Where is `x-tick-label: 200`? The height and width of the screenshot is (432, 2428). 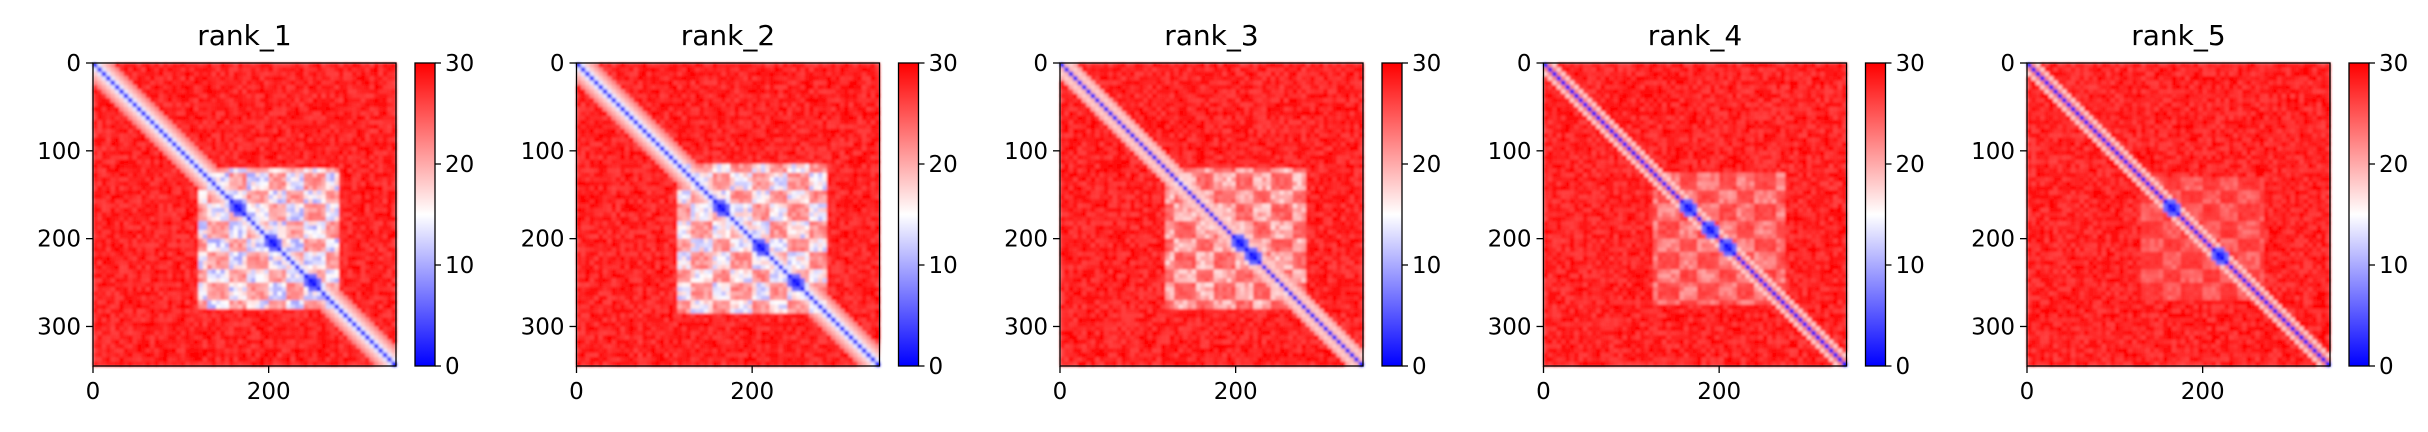
x-tick-label: 200 is located at coordinates (269, 392).